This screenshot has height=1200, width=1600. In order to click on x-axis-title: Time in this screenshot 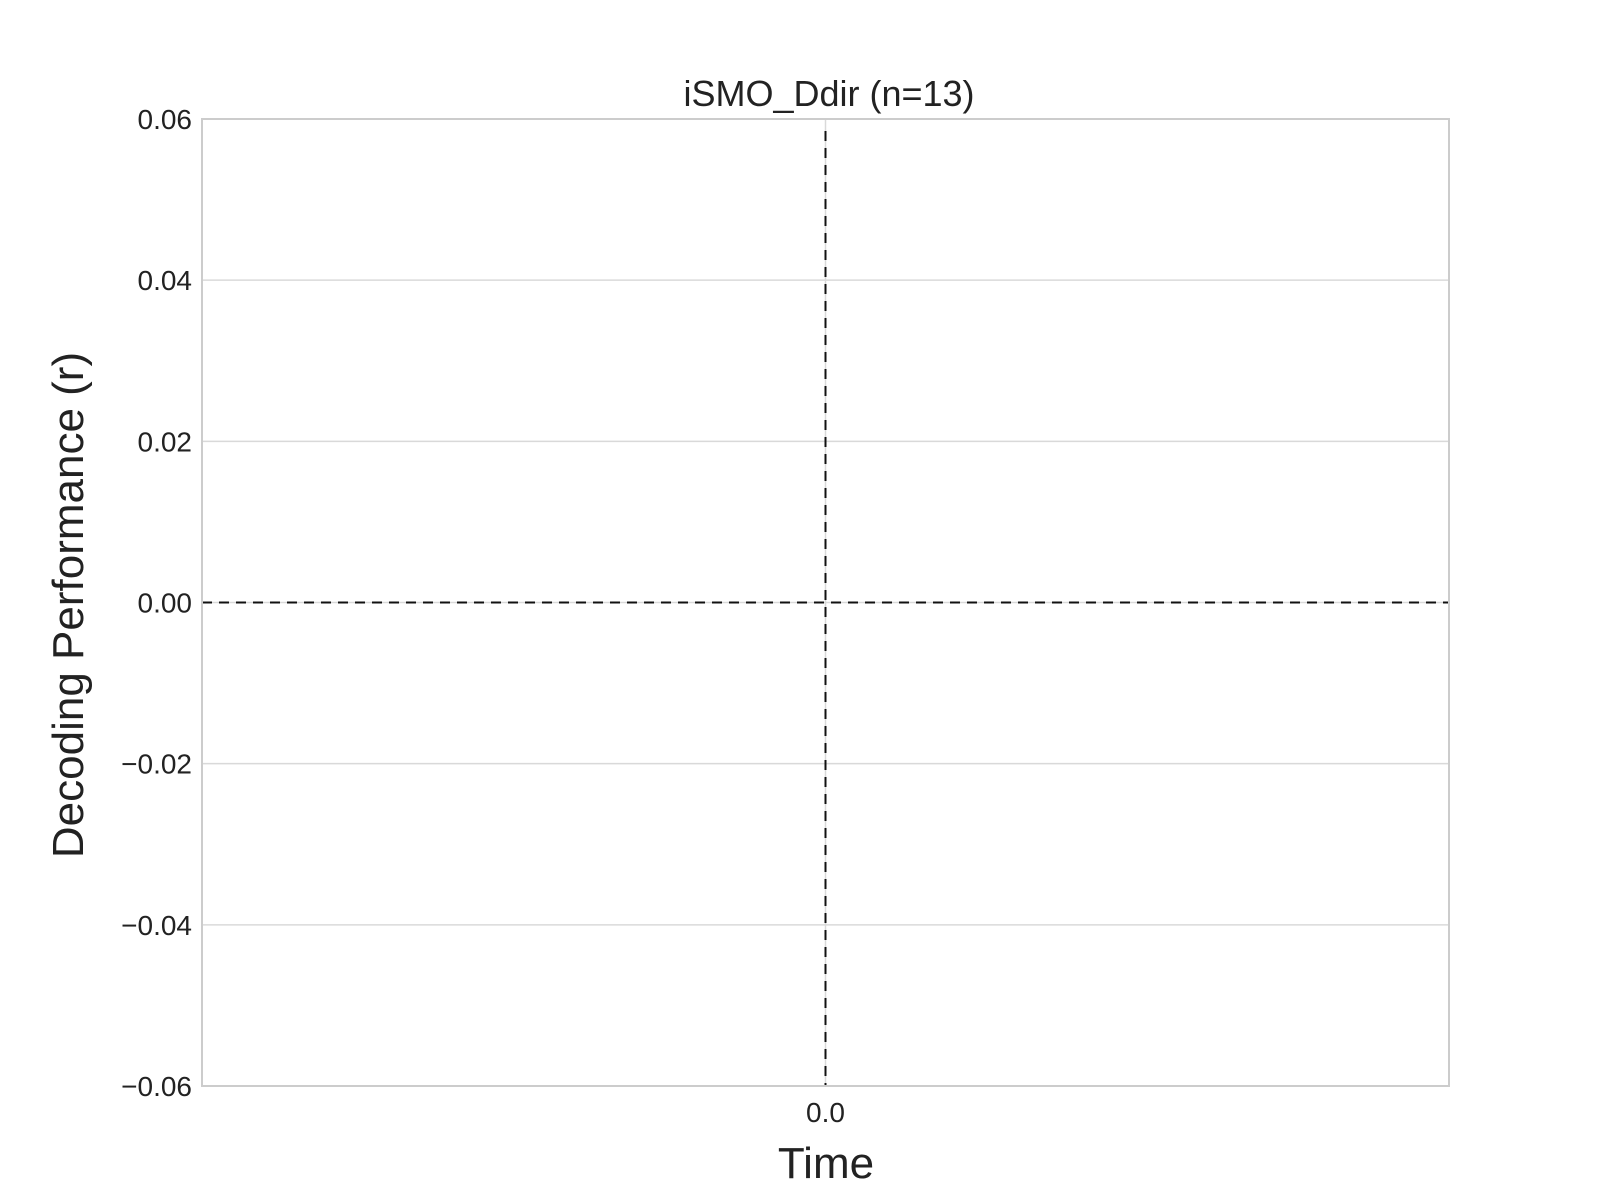, I will do `click(826, 1163)`.